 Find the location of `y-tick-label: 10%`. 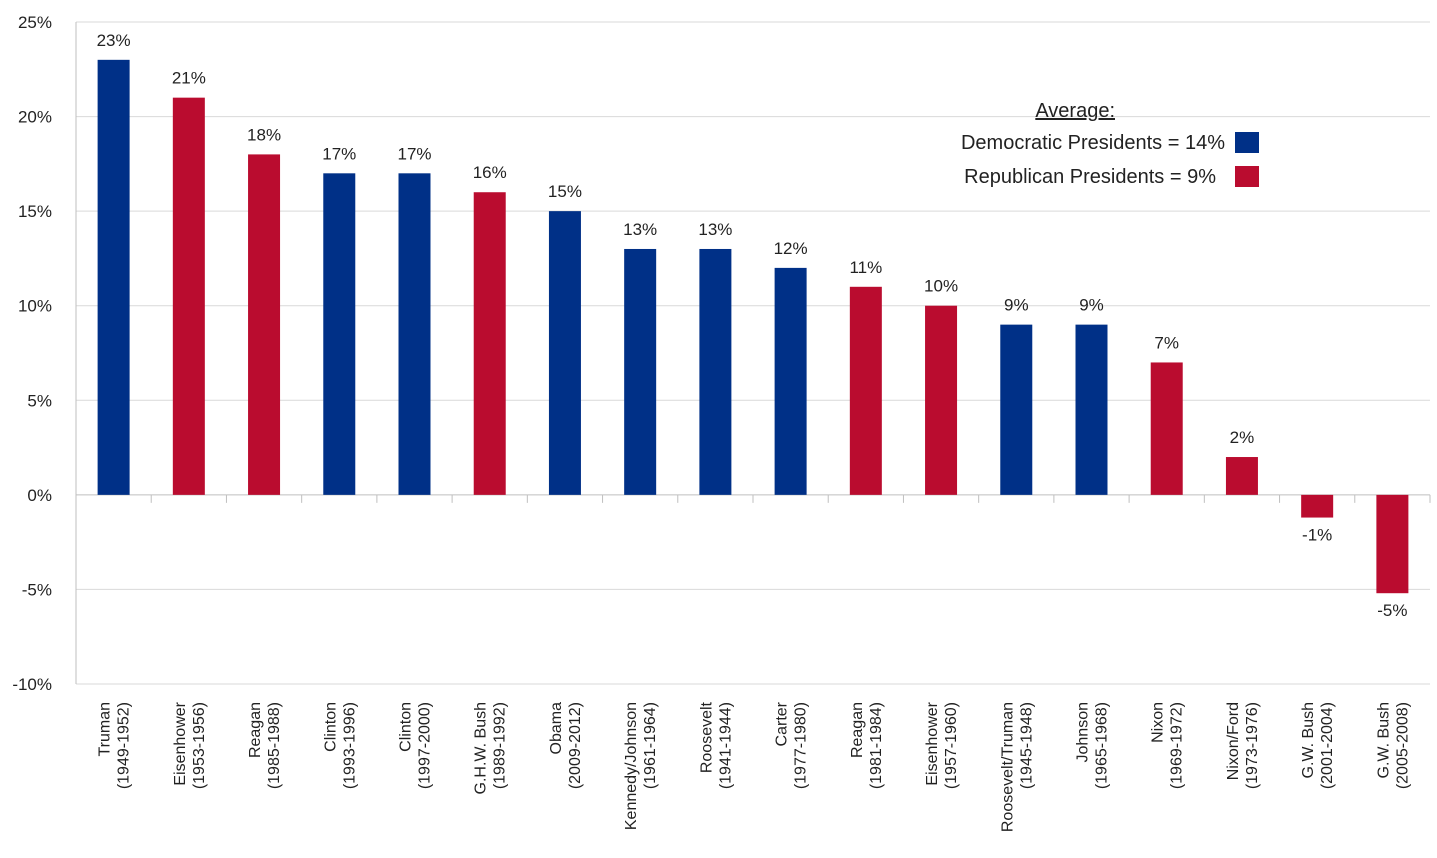

y-tick-label: 10% is located at coordinates (35, 306).